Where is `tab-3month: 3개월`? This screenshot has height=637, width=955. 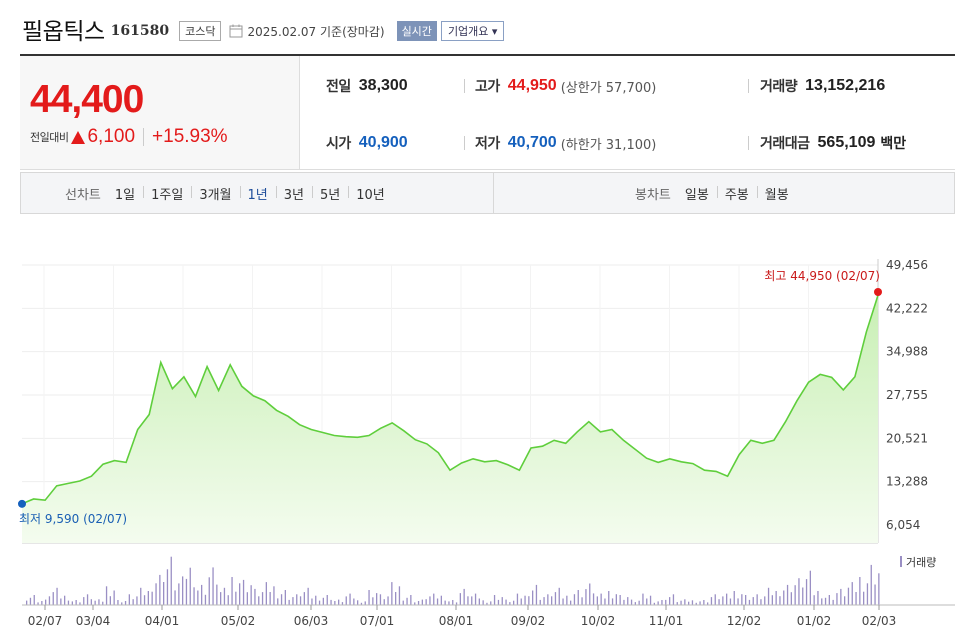
tab-3month: 3개월 is located at coordinates (215, 193).